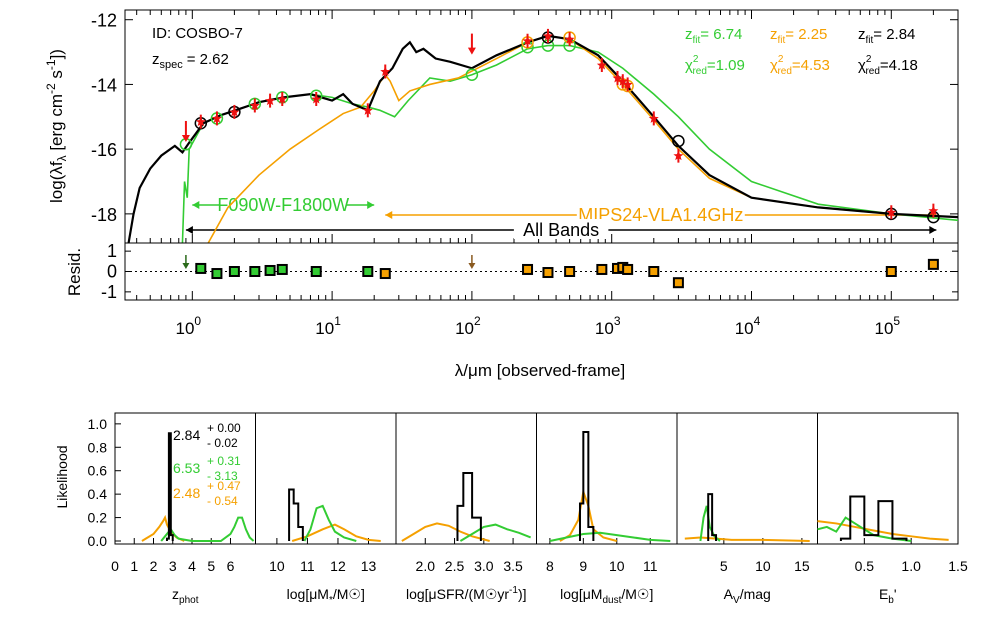  Describe the element at coordinates (224, 461) in the screenshot. I see `lik-annotation-plus: + 0.31` at that location.